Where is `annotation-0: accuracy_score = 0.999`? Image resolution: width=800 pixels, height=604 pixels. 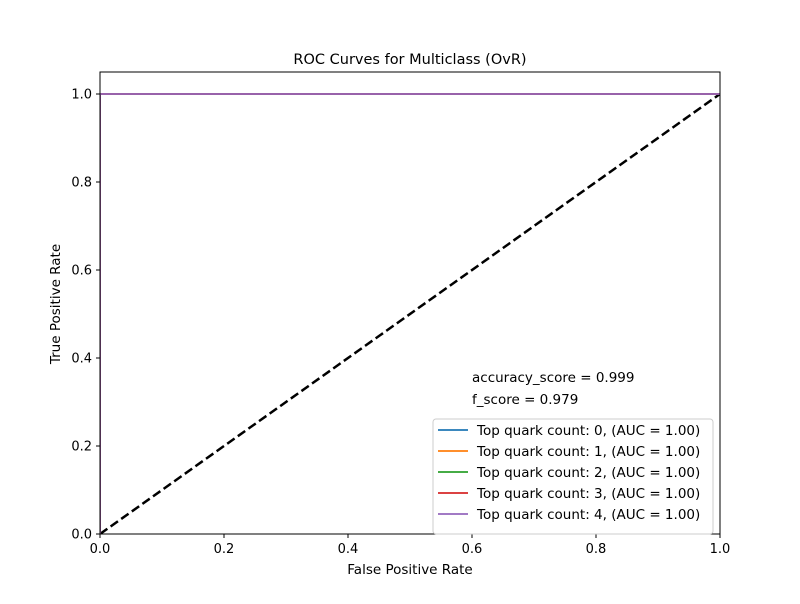 annotation-0: accuracy_score = 0.999 is located at coordinates (553, 378).